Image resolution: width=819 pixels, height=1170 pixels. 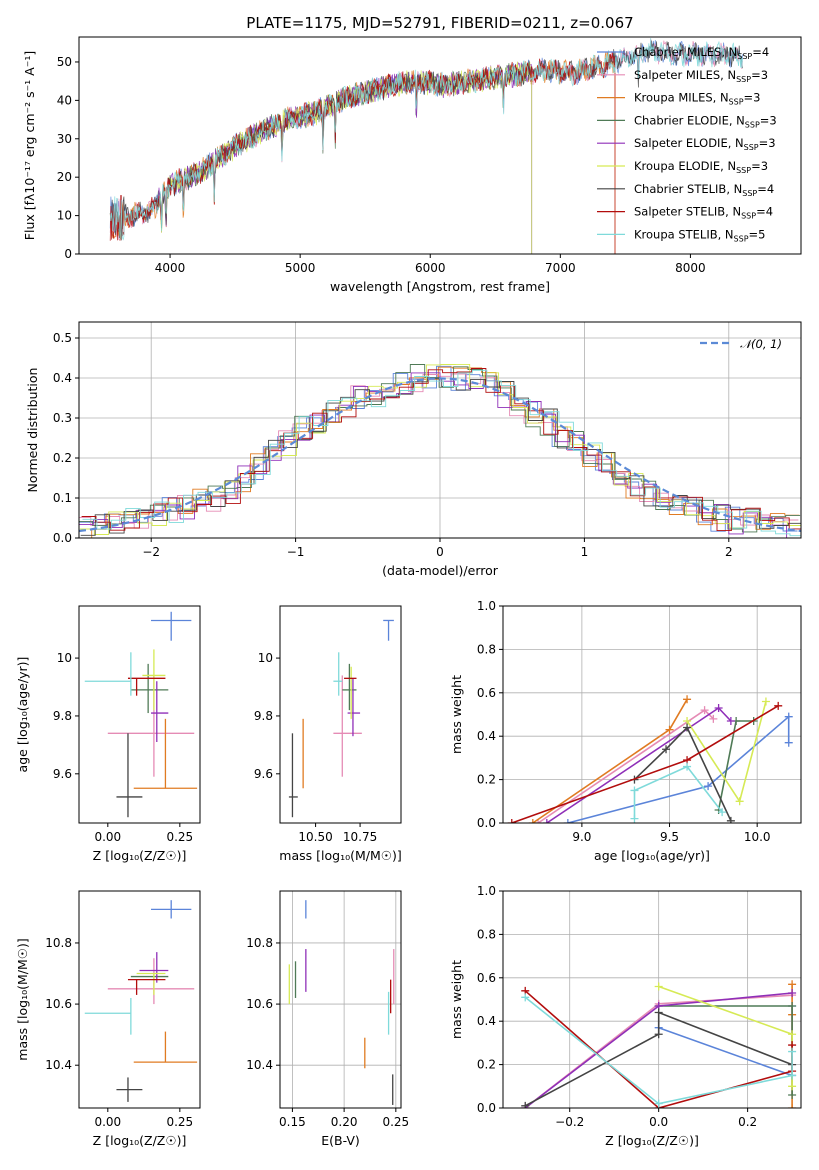 I want to click on y-tick-label: 9.8, so click(x=263, y=716).